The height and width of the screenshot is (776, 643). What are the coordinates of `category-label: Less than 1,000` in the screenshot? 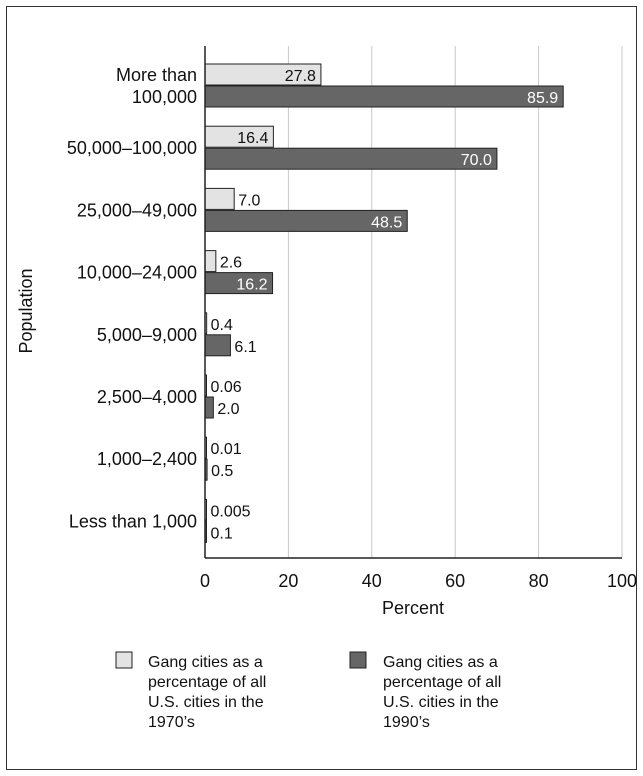 It's located at (133, 521).